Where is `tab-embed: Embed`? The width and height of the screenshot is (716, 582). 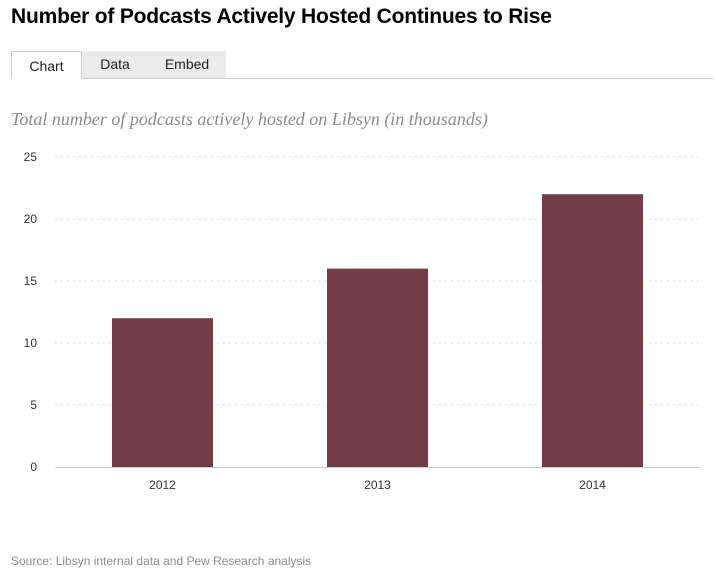
tab-embed: Embed is located at coordinates (187, 64).